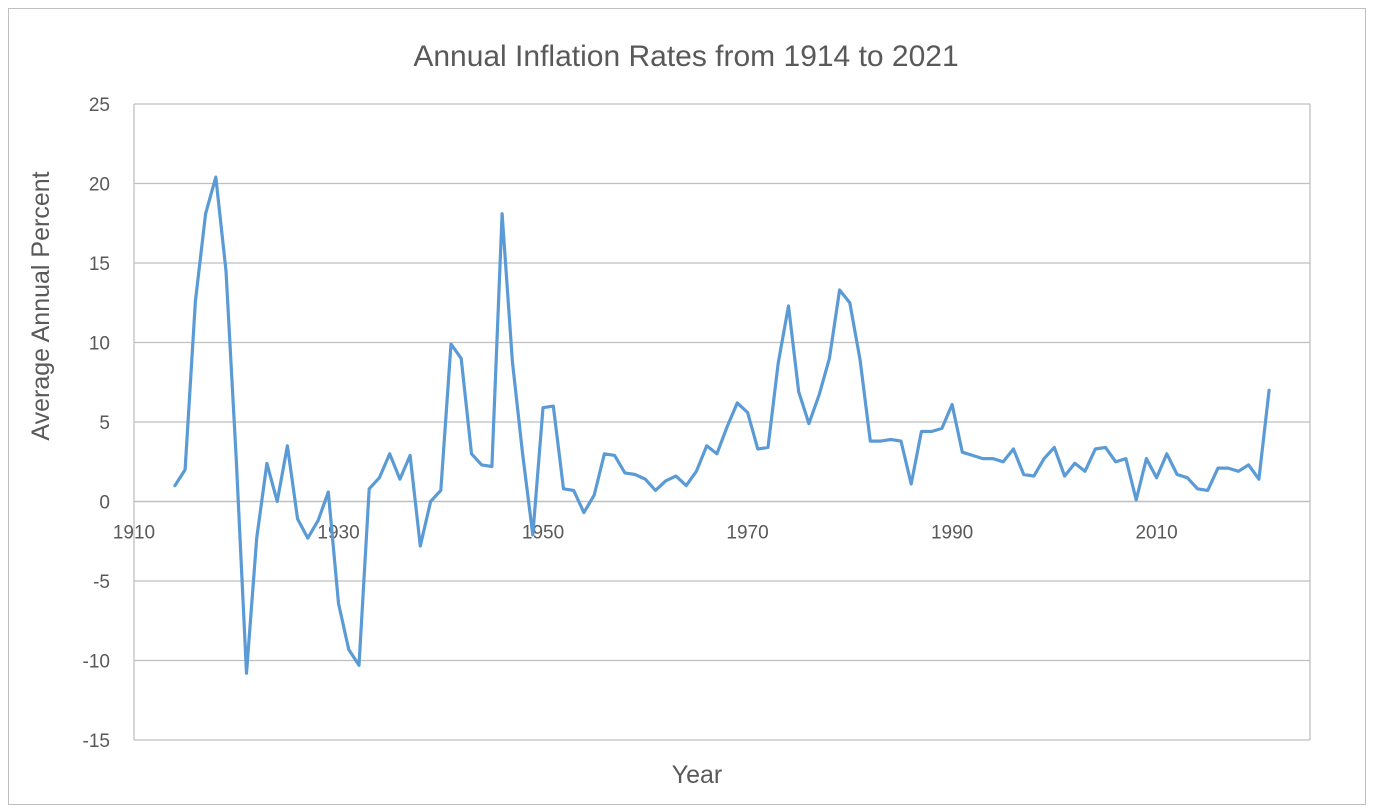  What do you see at coordinates (685, 56) in the screenshot?
I see `chart-title: Annual Inflation Rates from 1914 to 2021` at bounding box center [685, 56].